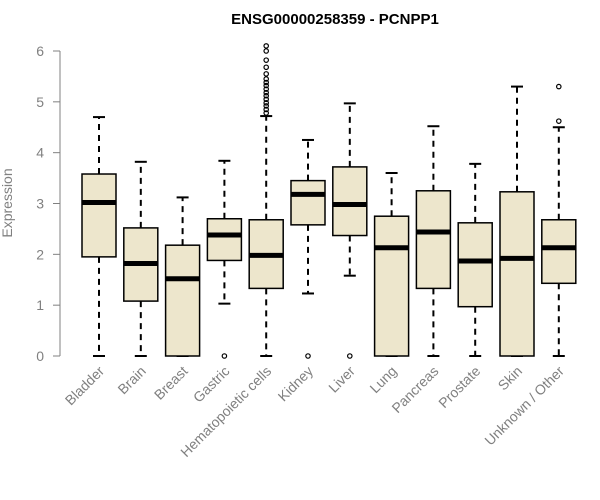  Describe the element at coordinates (266, 200) in the screenshot. I see `box-hematopoietic-cells` at that location.